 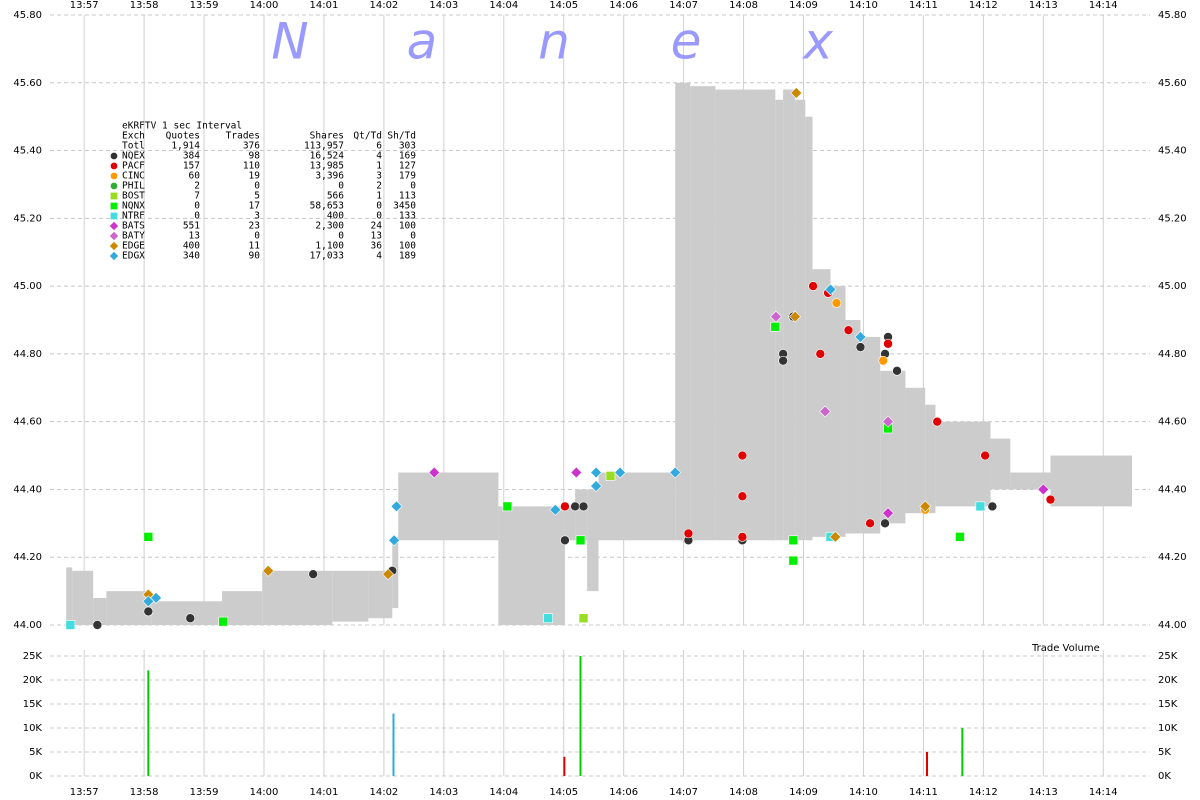 What do you see at coordinates (27, 286) in the screenshot?
I see `y-tick-label: 45.00` at bounding box center [27, 286].